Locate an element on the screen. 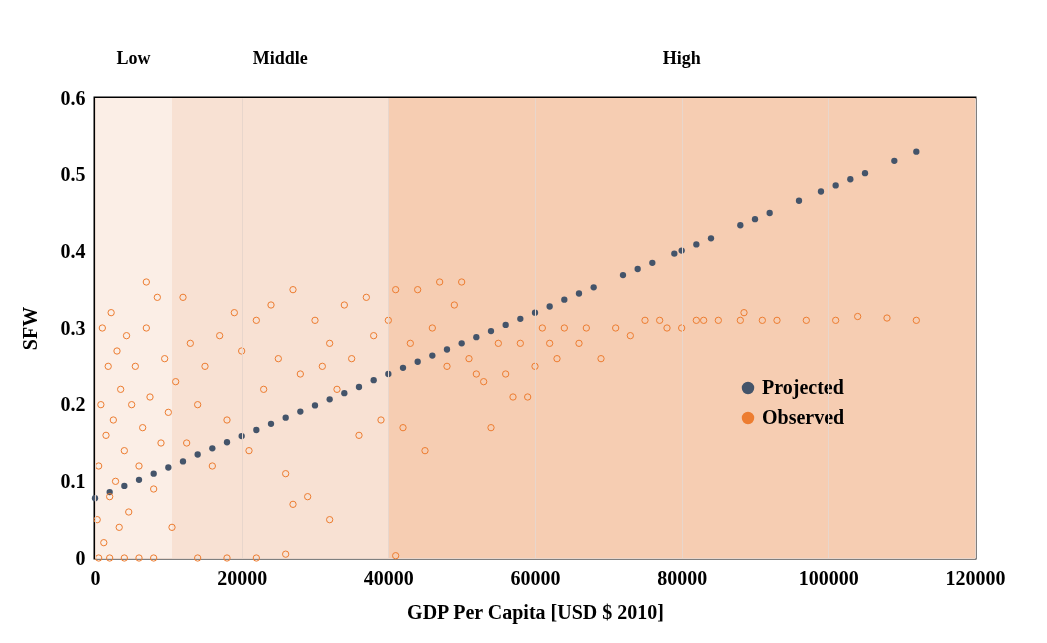  band-label: Low is located at coordinates (133, 58).